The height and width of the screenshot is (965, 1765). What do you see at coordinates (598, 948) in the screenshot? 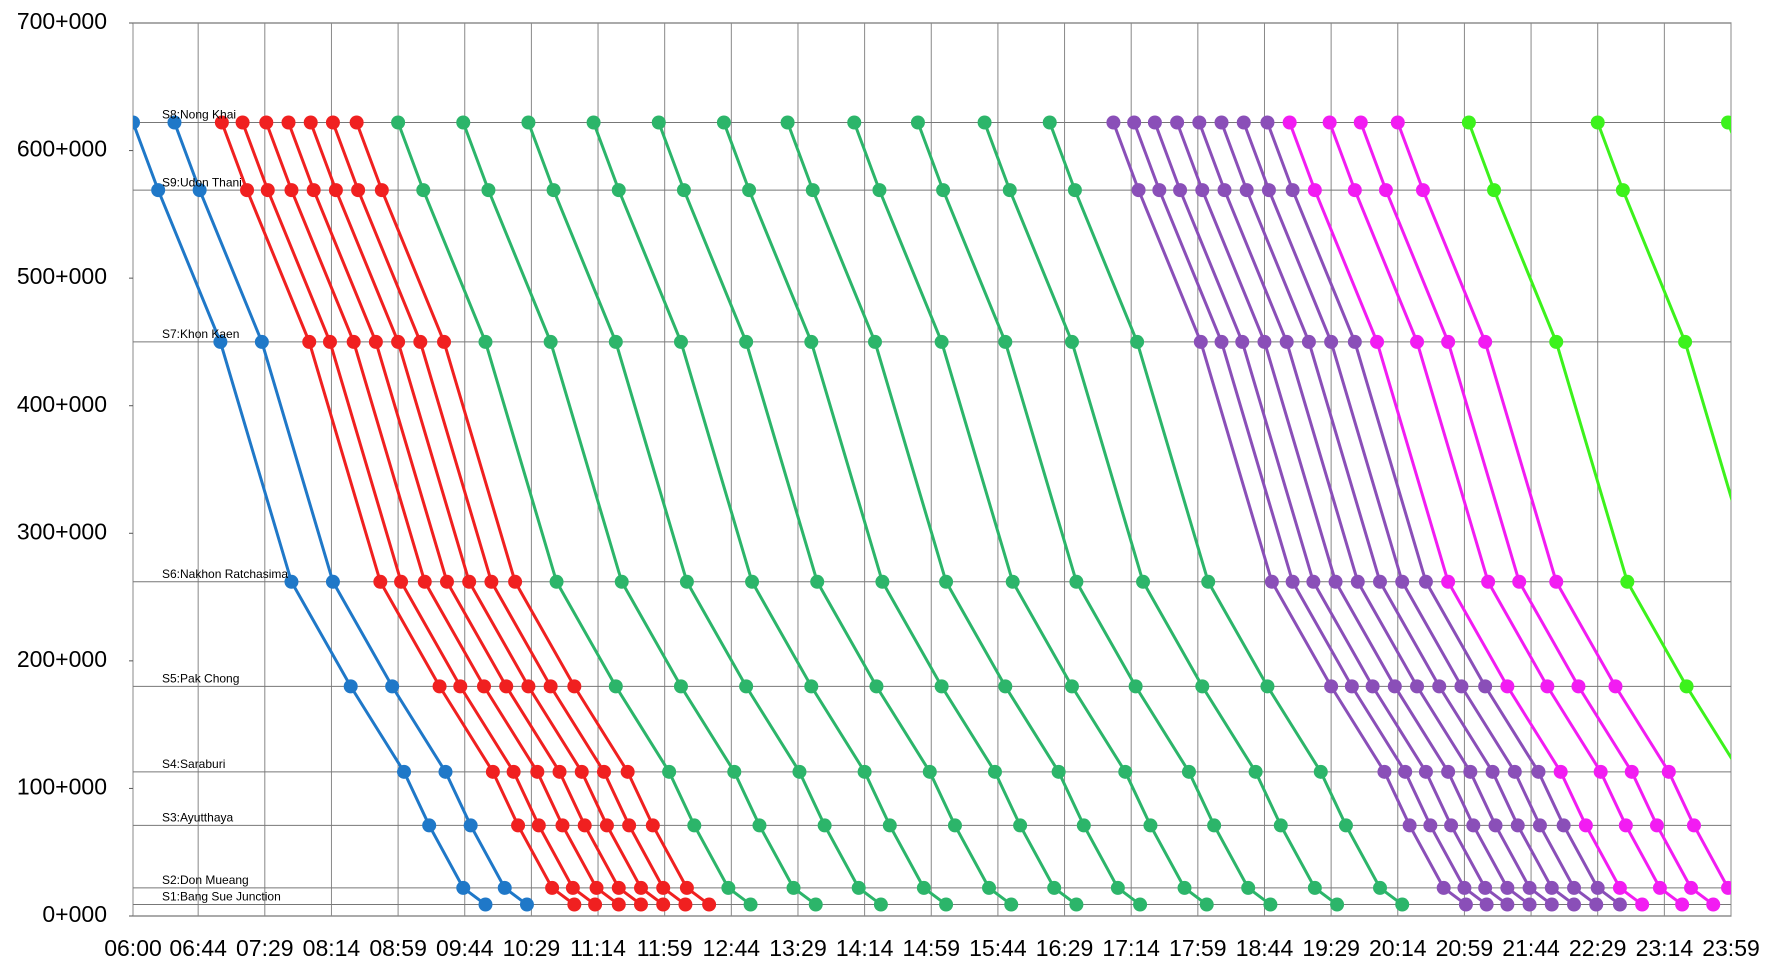
I see `x-tick-label: 11:14` at bounding box center [598, 948].